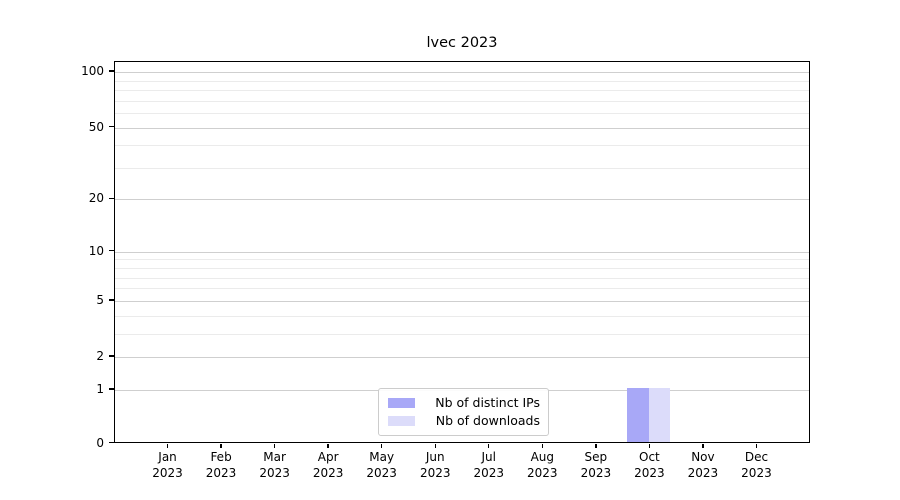 Image resolution: width=900 pixels, height=500 pixels. Describe the element at coordinates (542, 465) in the screenshot. I see `x-tick-label: Aug 2023` at that location.